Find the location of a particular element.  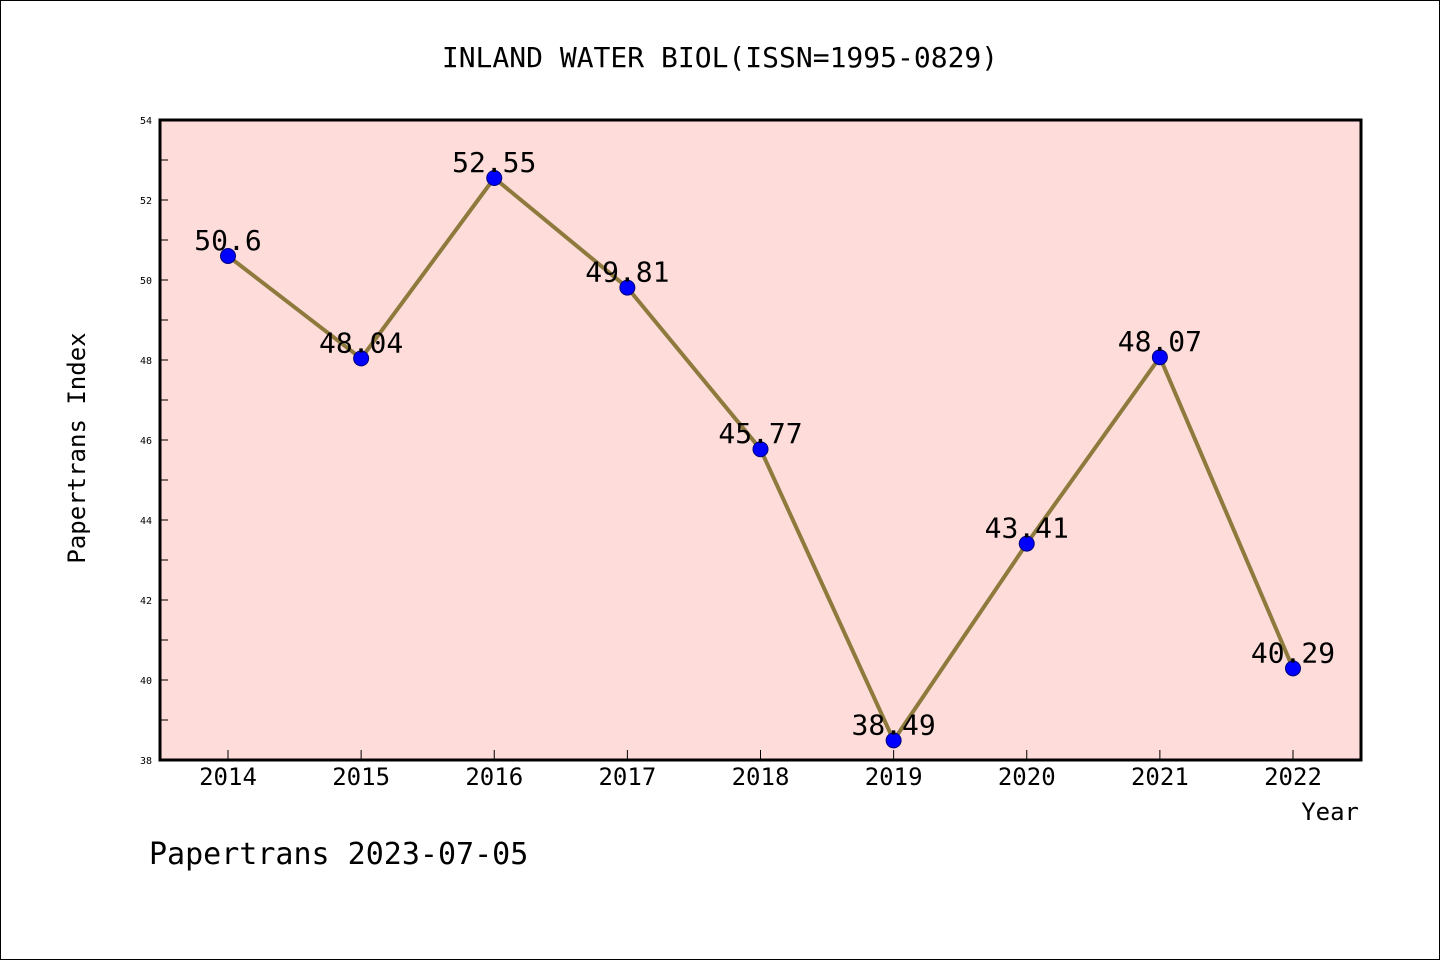

data-label: 40.29 is located at coordinates (1293, 652).